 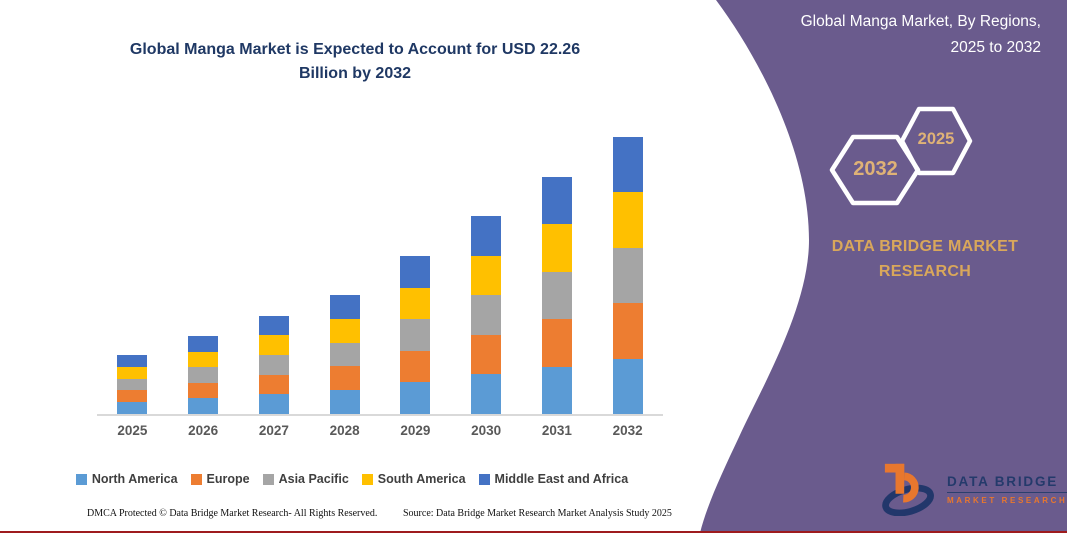 I want to click on stacked-bar-2031, so click(x=556, y=295).